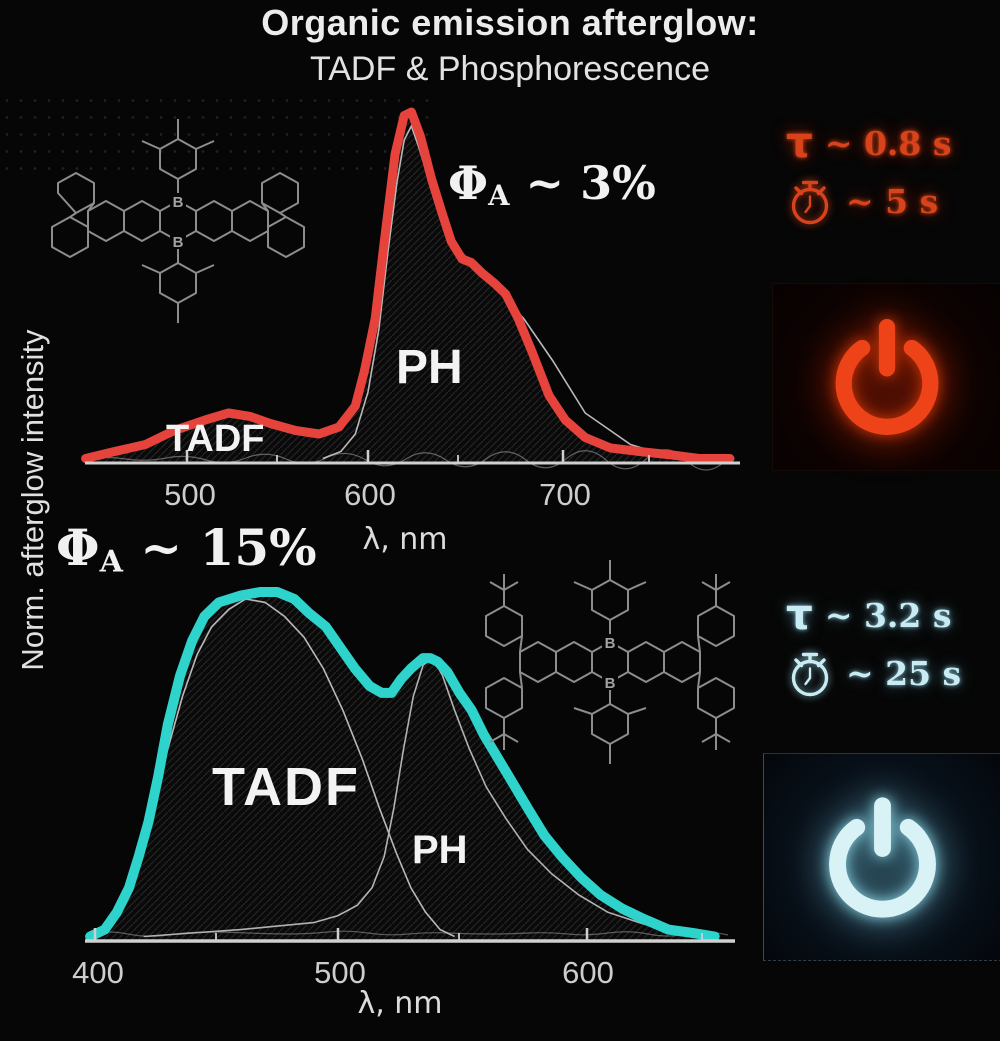 This screenshot has height=1041, width=1000. Describe the element at coordinates (888, 615) in the screenshot. I see `tau-value: ~ 3.2 s` at that location.